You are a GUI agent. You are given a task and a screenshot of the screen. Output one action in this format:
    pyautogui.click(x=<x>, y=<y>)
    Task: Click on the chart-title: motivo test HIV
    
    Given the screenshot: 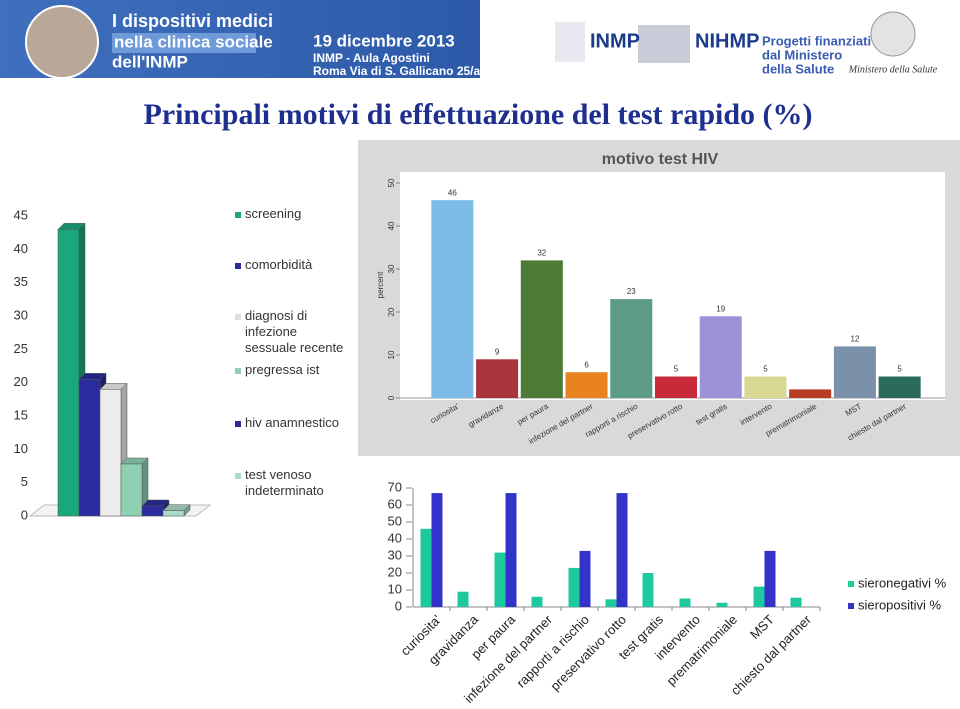 What is the action you would take?
    pyautogui.click(x=660, y=159)
    